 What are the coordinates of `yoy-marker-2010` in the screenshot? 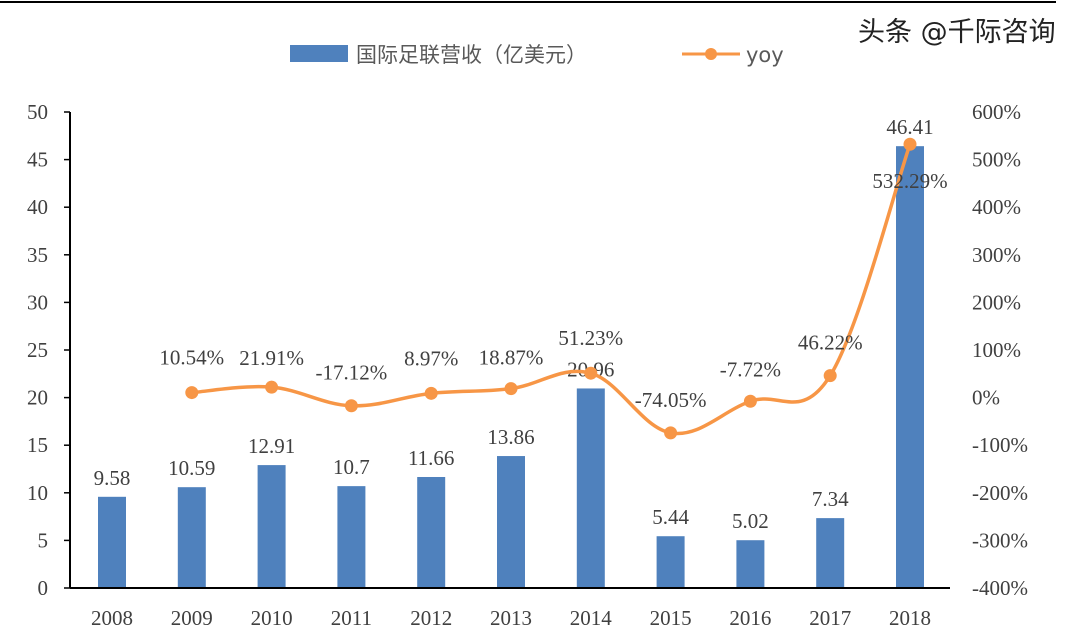 It's located at (272, 387).